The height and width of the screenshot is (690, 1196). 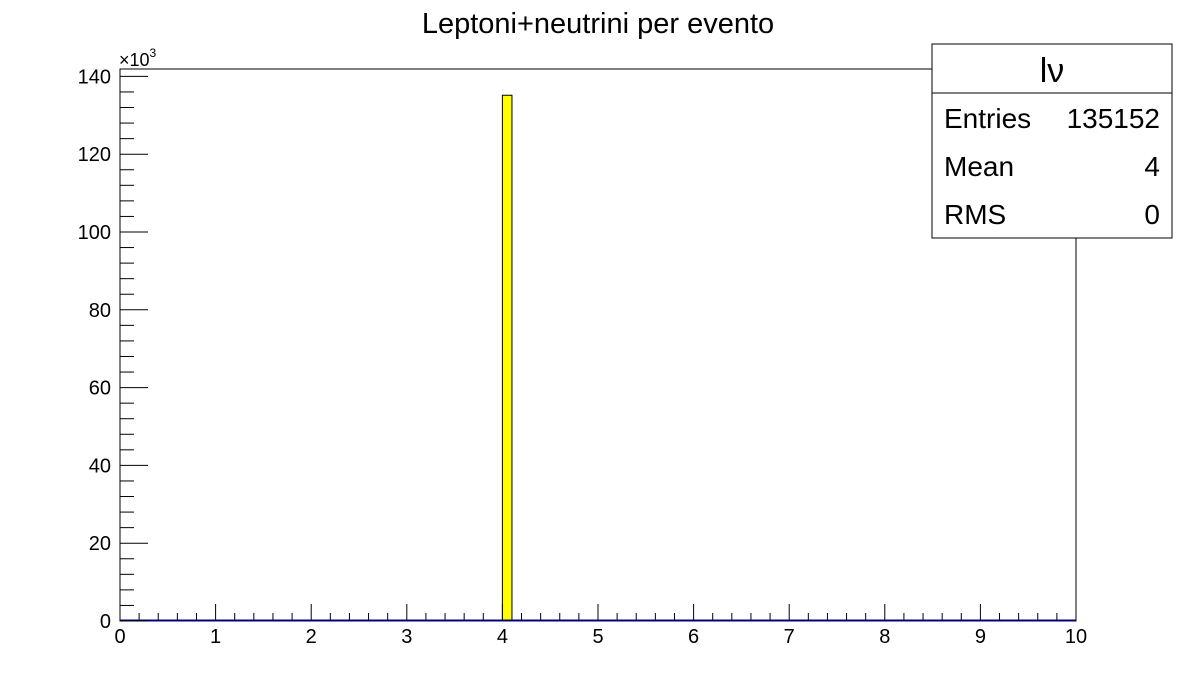 What do you see at coordinates (100, 311) in the screenshot?
I see `y-tick-label: 80` at bounding box center [100, 311].